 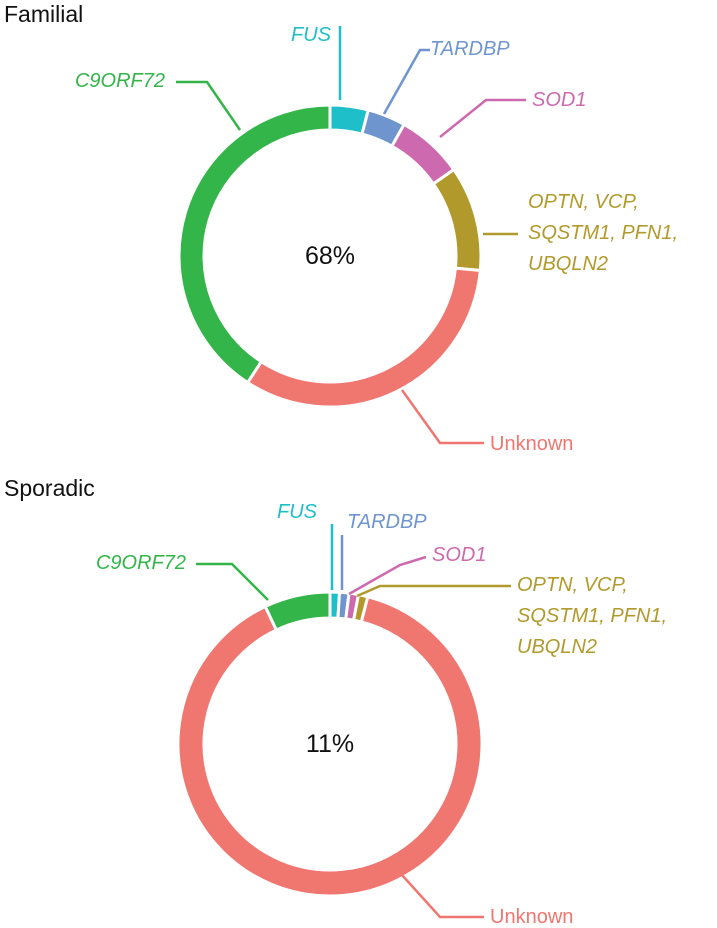 I want to click on center-percentage: 11%, so click(x=330, y=744).